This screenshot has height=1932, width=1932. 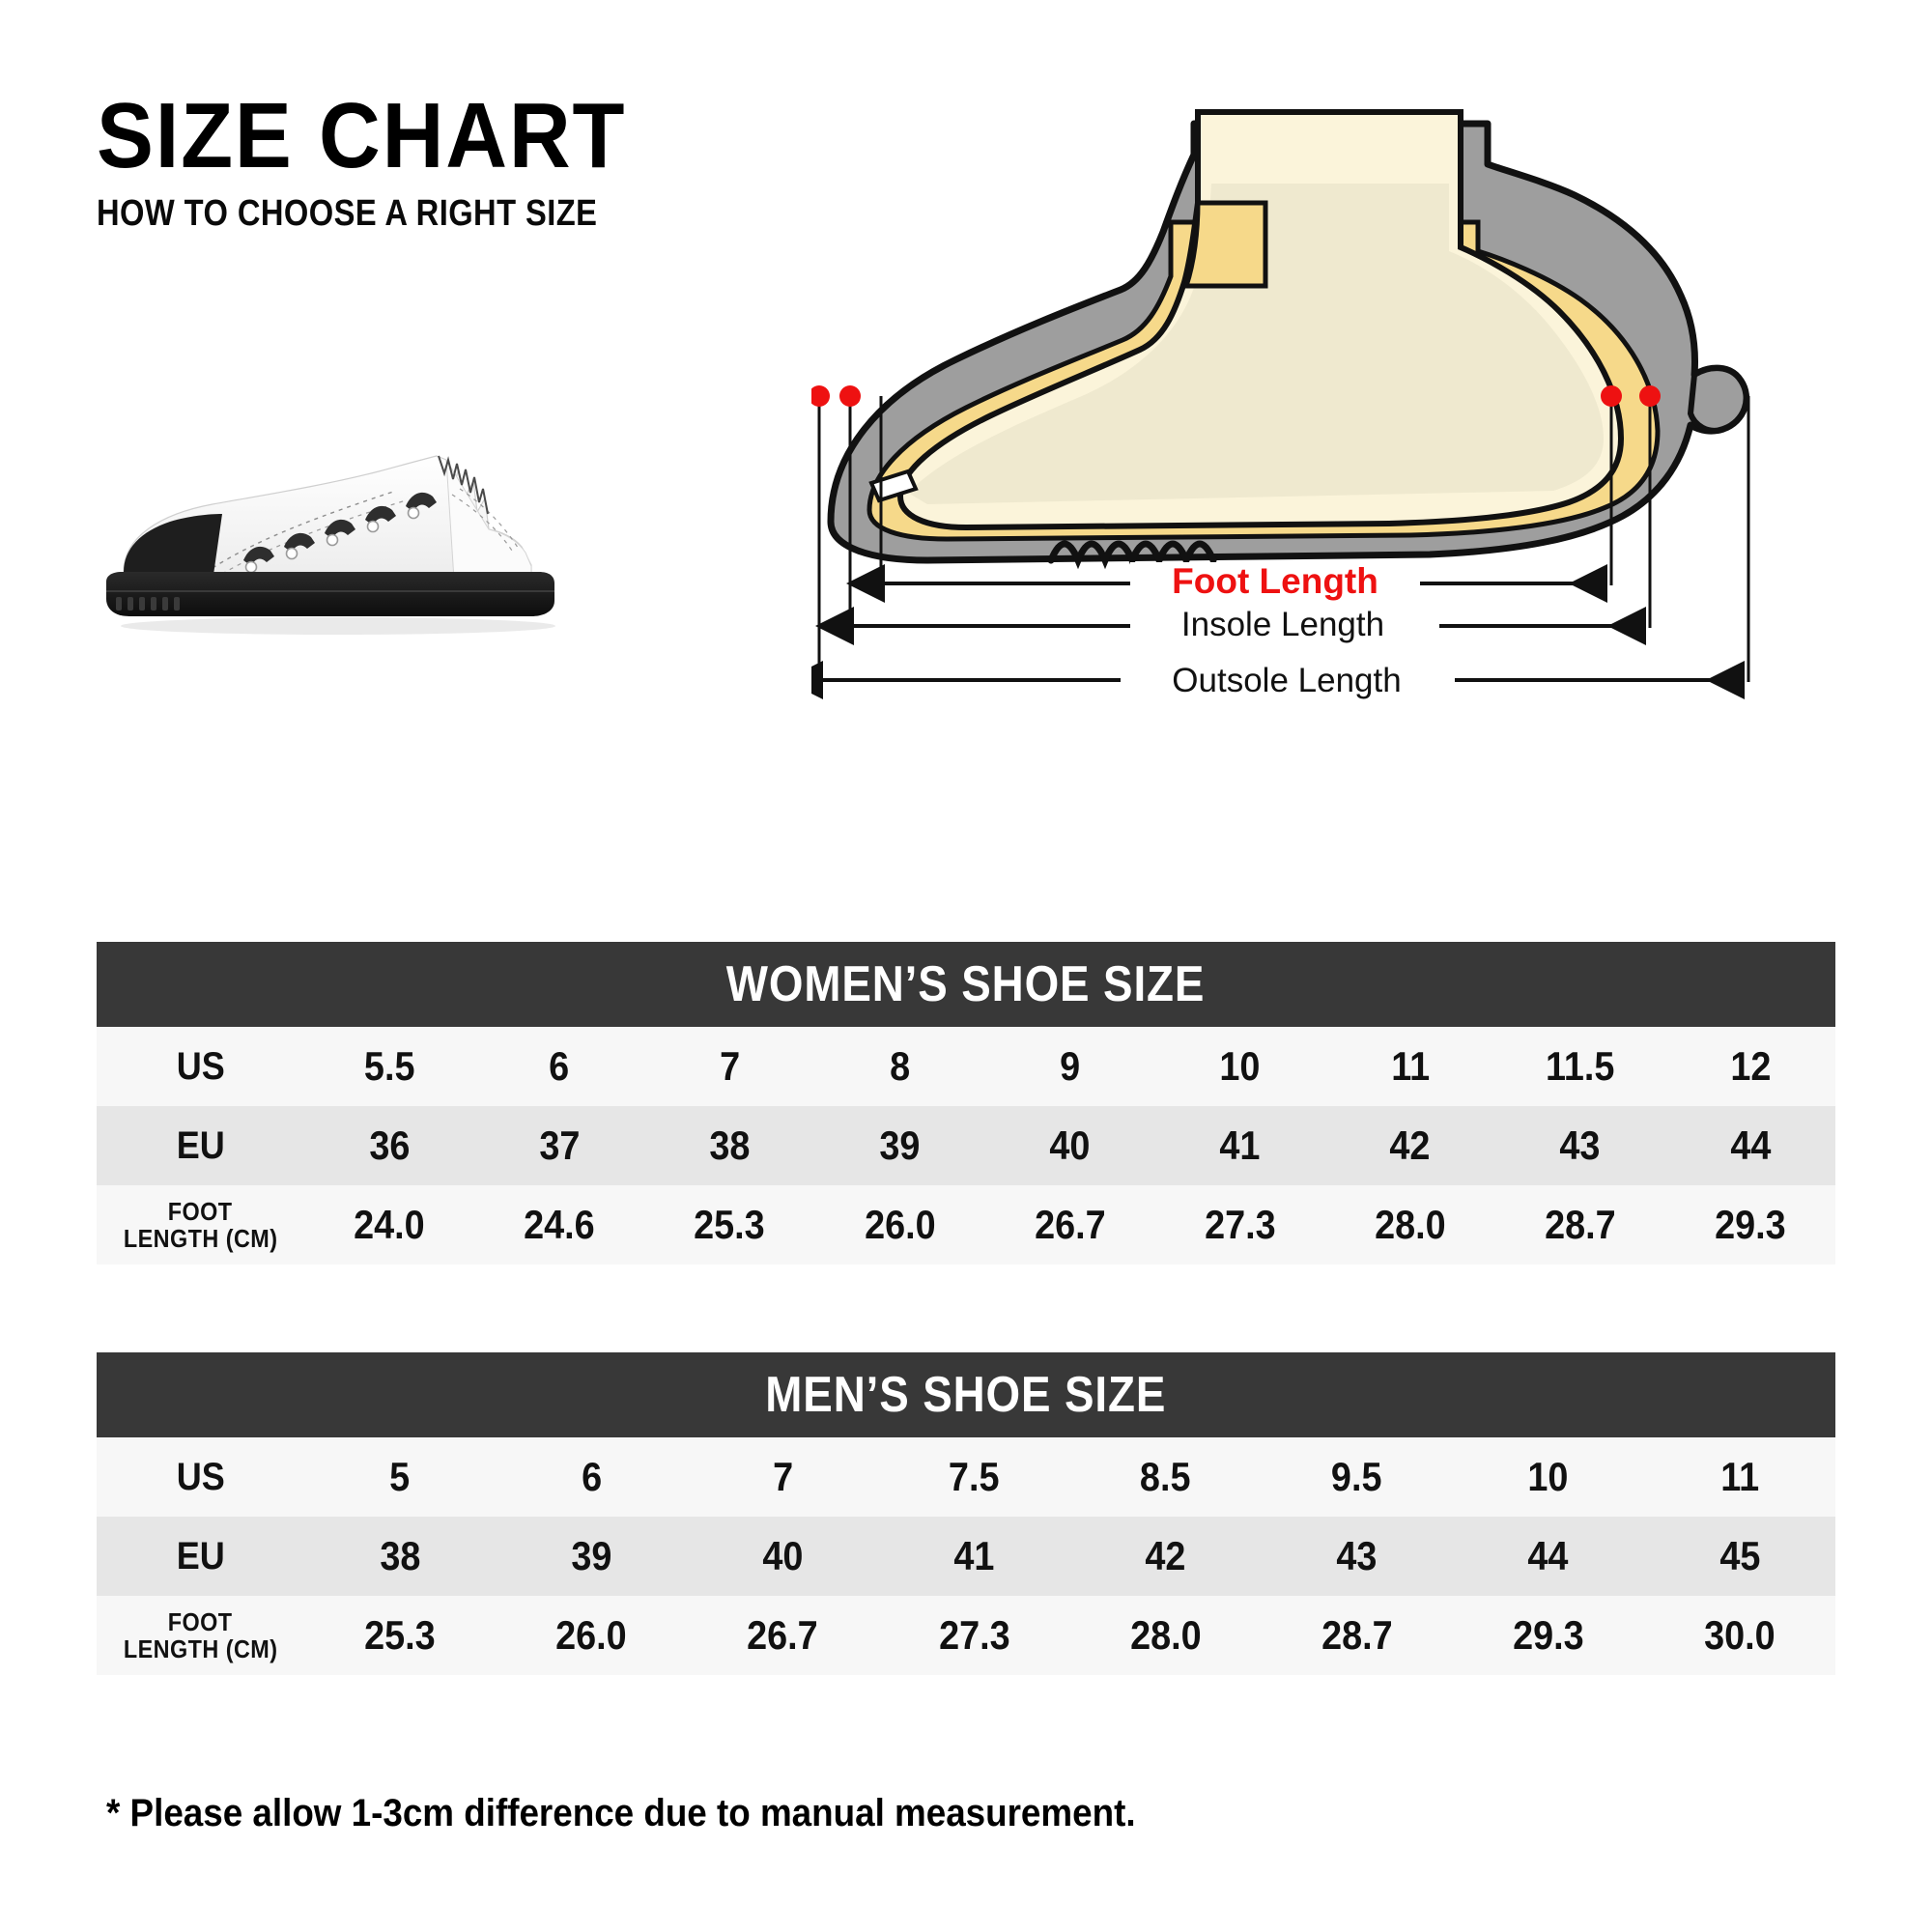 What do you see at coordinates (899, 1066) in the screenshot?
I see `table-cell: 8` at bounding box center [899, 1066].